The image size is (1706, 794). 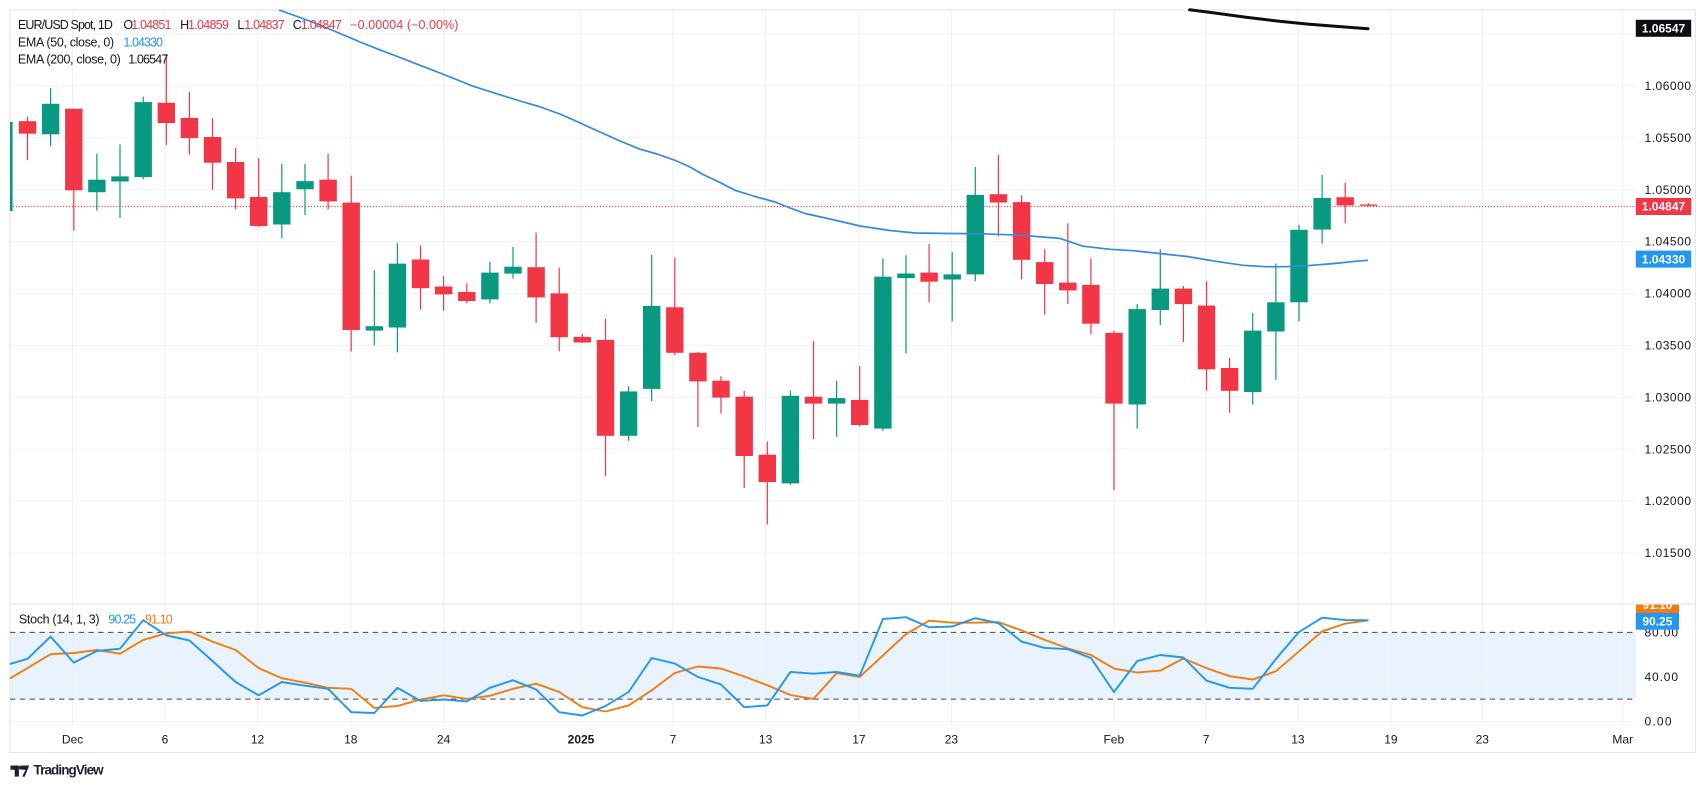 I want to click on svg-text: C, so click(x=297, y=25).